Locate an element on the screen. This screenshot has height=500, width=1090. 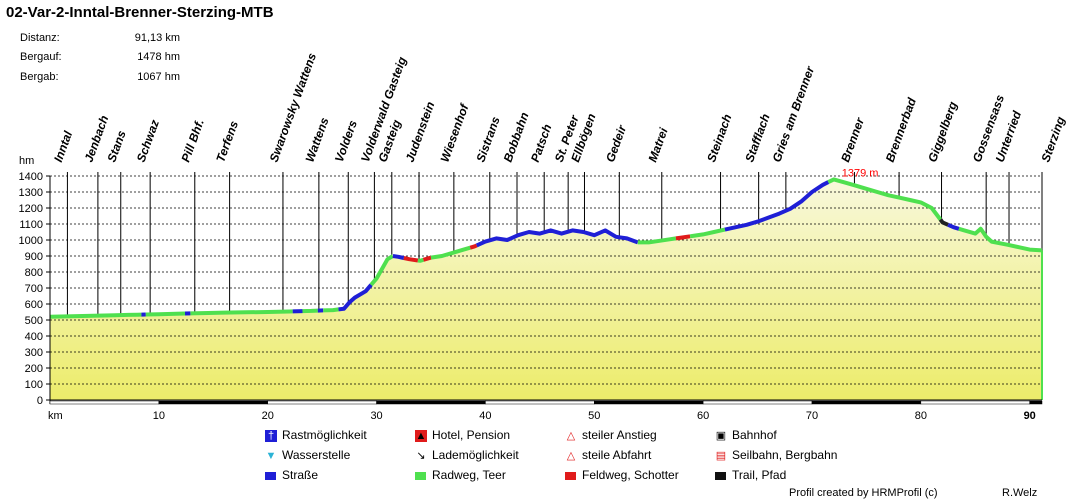
x-tick-label: 90 is located at coordinates (1030, 416).